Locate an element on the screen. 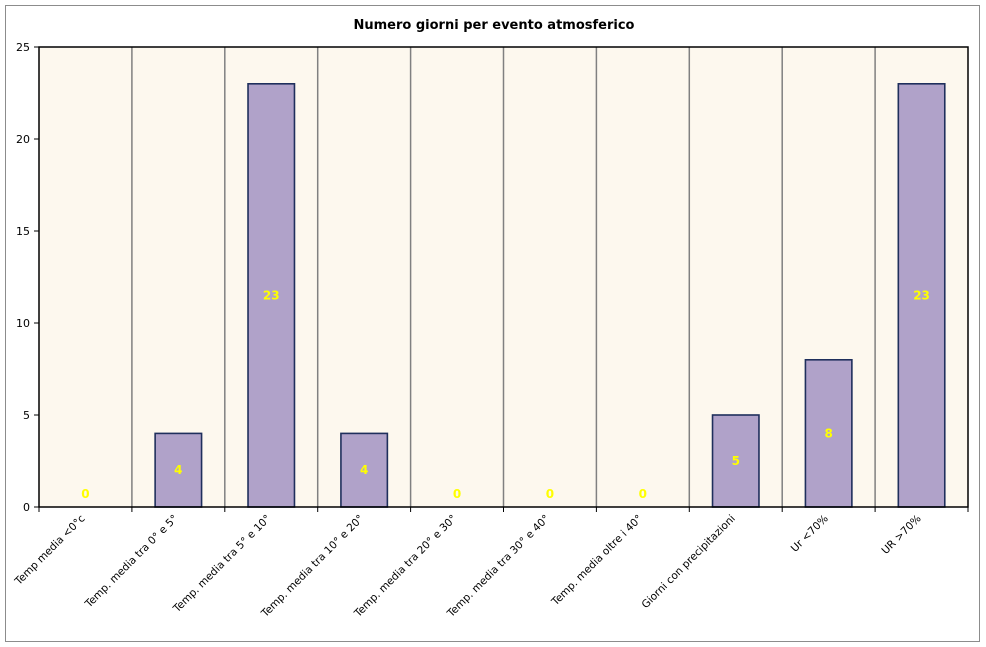  y-tick-label: 15 is located at coordinates (23, 231).